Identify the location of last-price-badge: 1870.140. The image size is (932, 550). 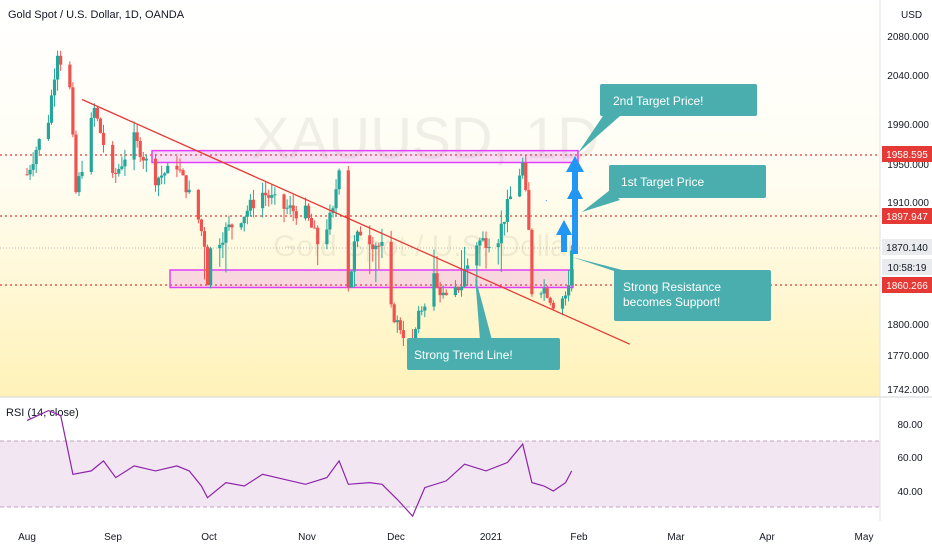
(907, 248).